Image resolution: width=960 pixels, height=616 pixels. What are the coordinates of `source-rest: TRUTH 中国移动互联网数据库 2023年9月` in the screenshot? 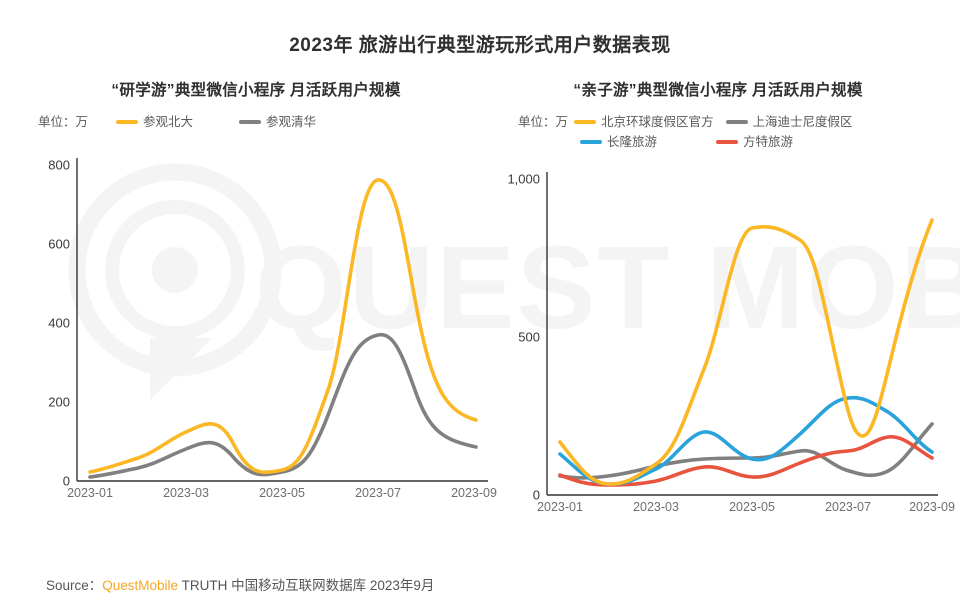 It's located at (306, 585).